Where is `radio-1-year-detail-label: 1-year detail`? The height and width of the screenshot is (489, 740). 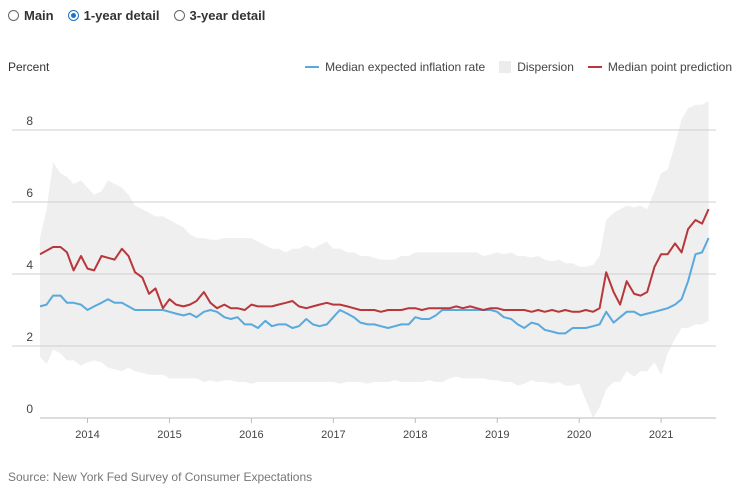
radio-1-year-detail-label: 1-year detail is located at coordinates (121, 15).